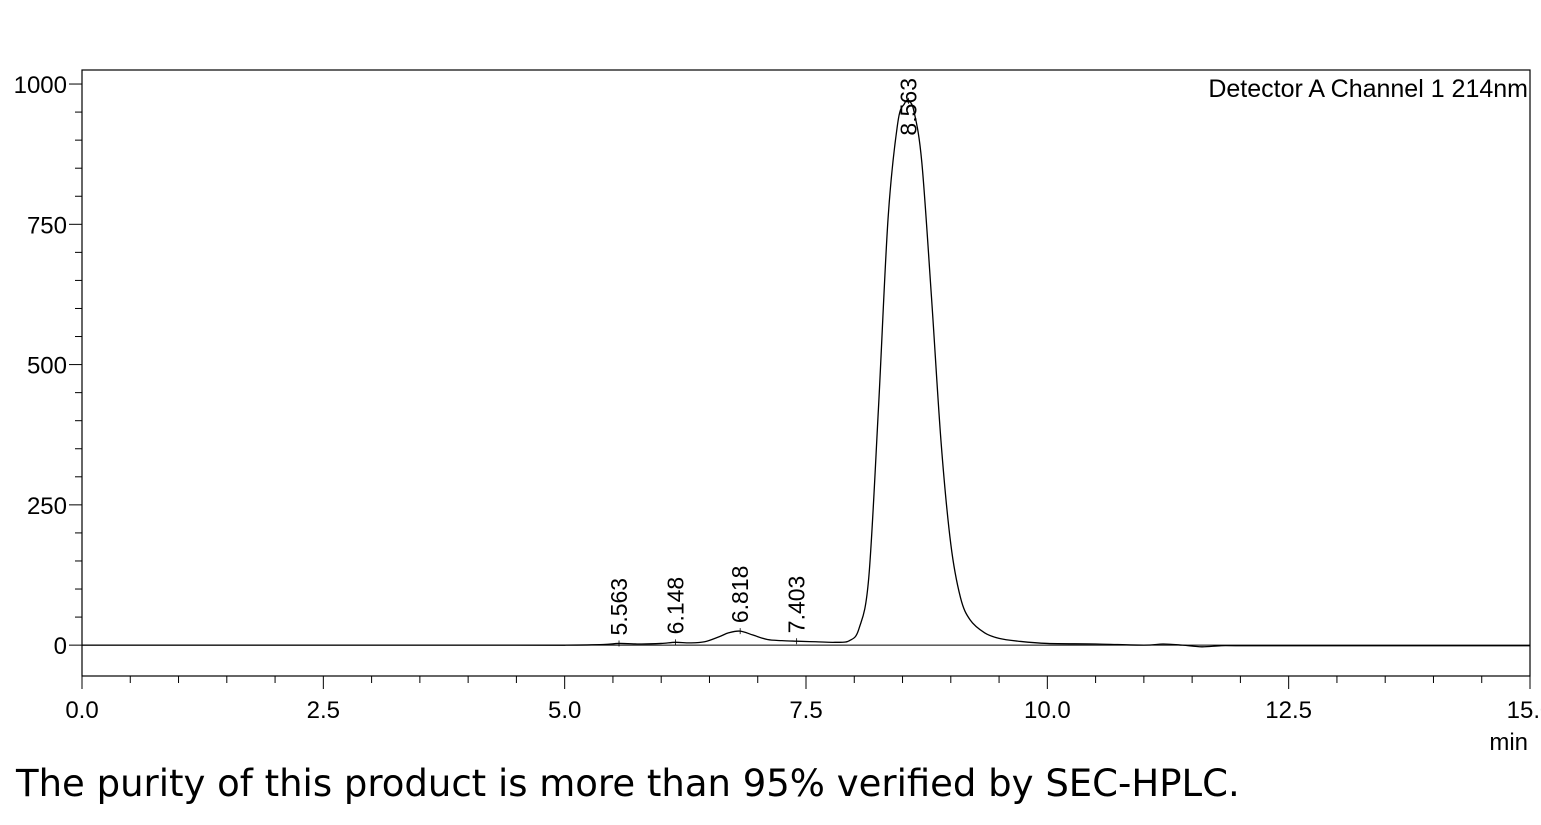 The image size is (1541, 825). Describe the element at coordinates (40, 85) in the screenshot. I see `y-tick-label: 1000` at that location.